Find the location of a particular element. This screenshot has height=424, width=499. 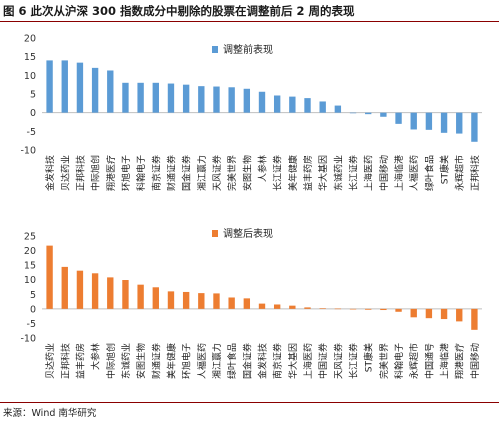

category-label: 中国通号 is located at coordinates (429, 361).